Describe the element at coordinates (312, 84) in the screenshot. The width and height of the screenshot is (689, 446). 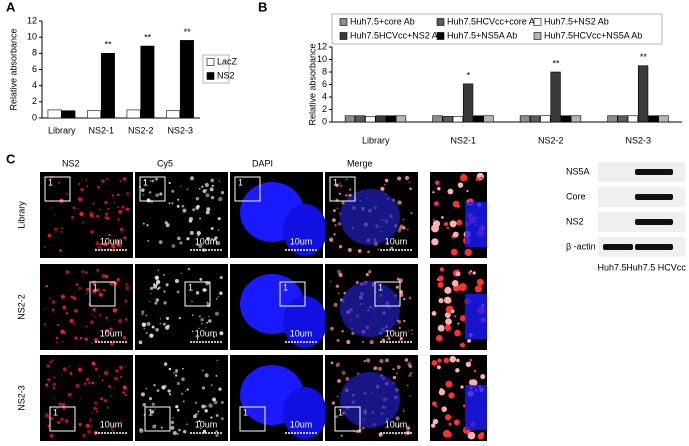
I see `y-axis-label: Relative absorbance` at that location.